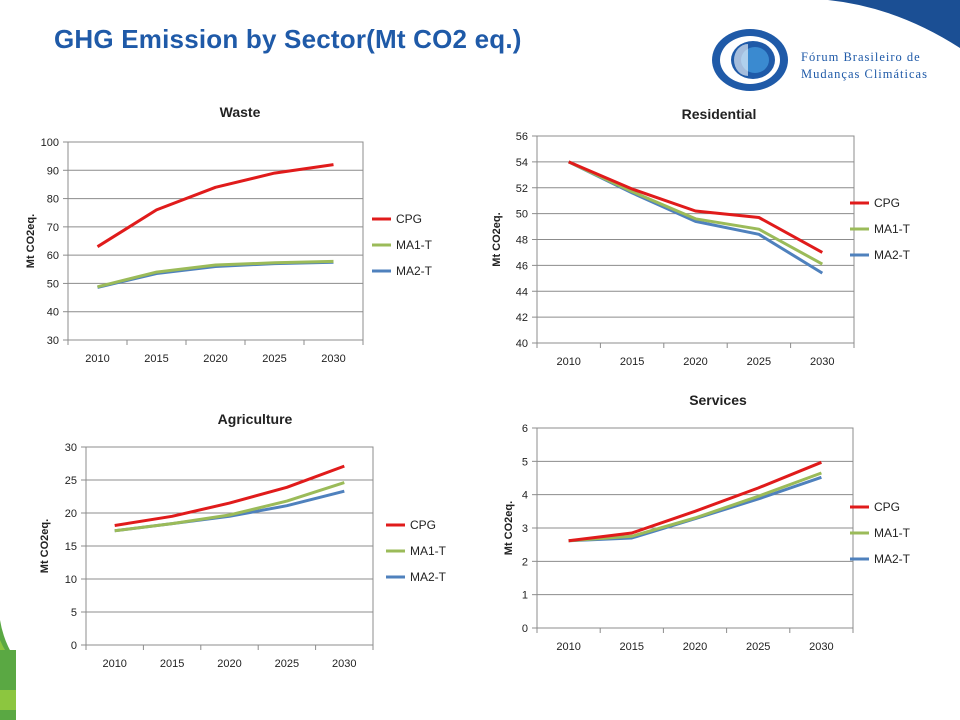  I want to click on y-tick-label: 90, so click(53, 171).